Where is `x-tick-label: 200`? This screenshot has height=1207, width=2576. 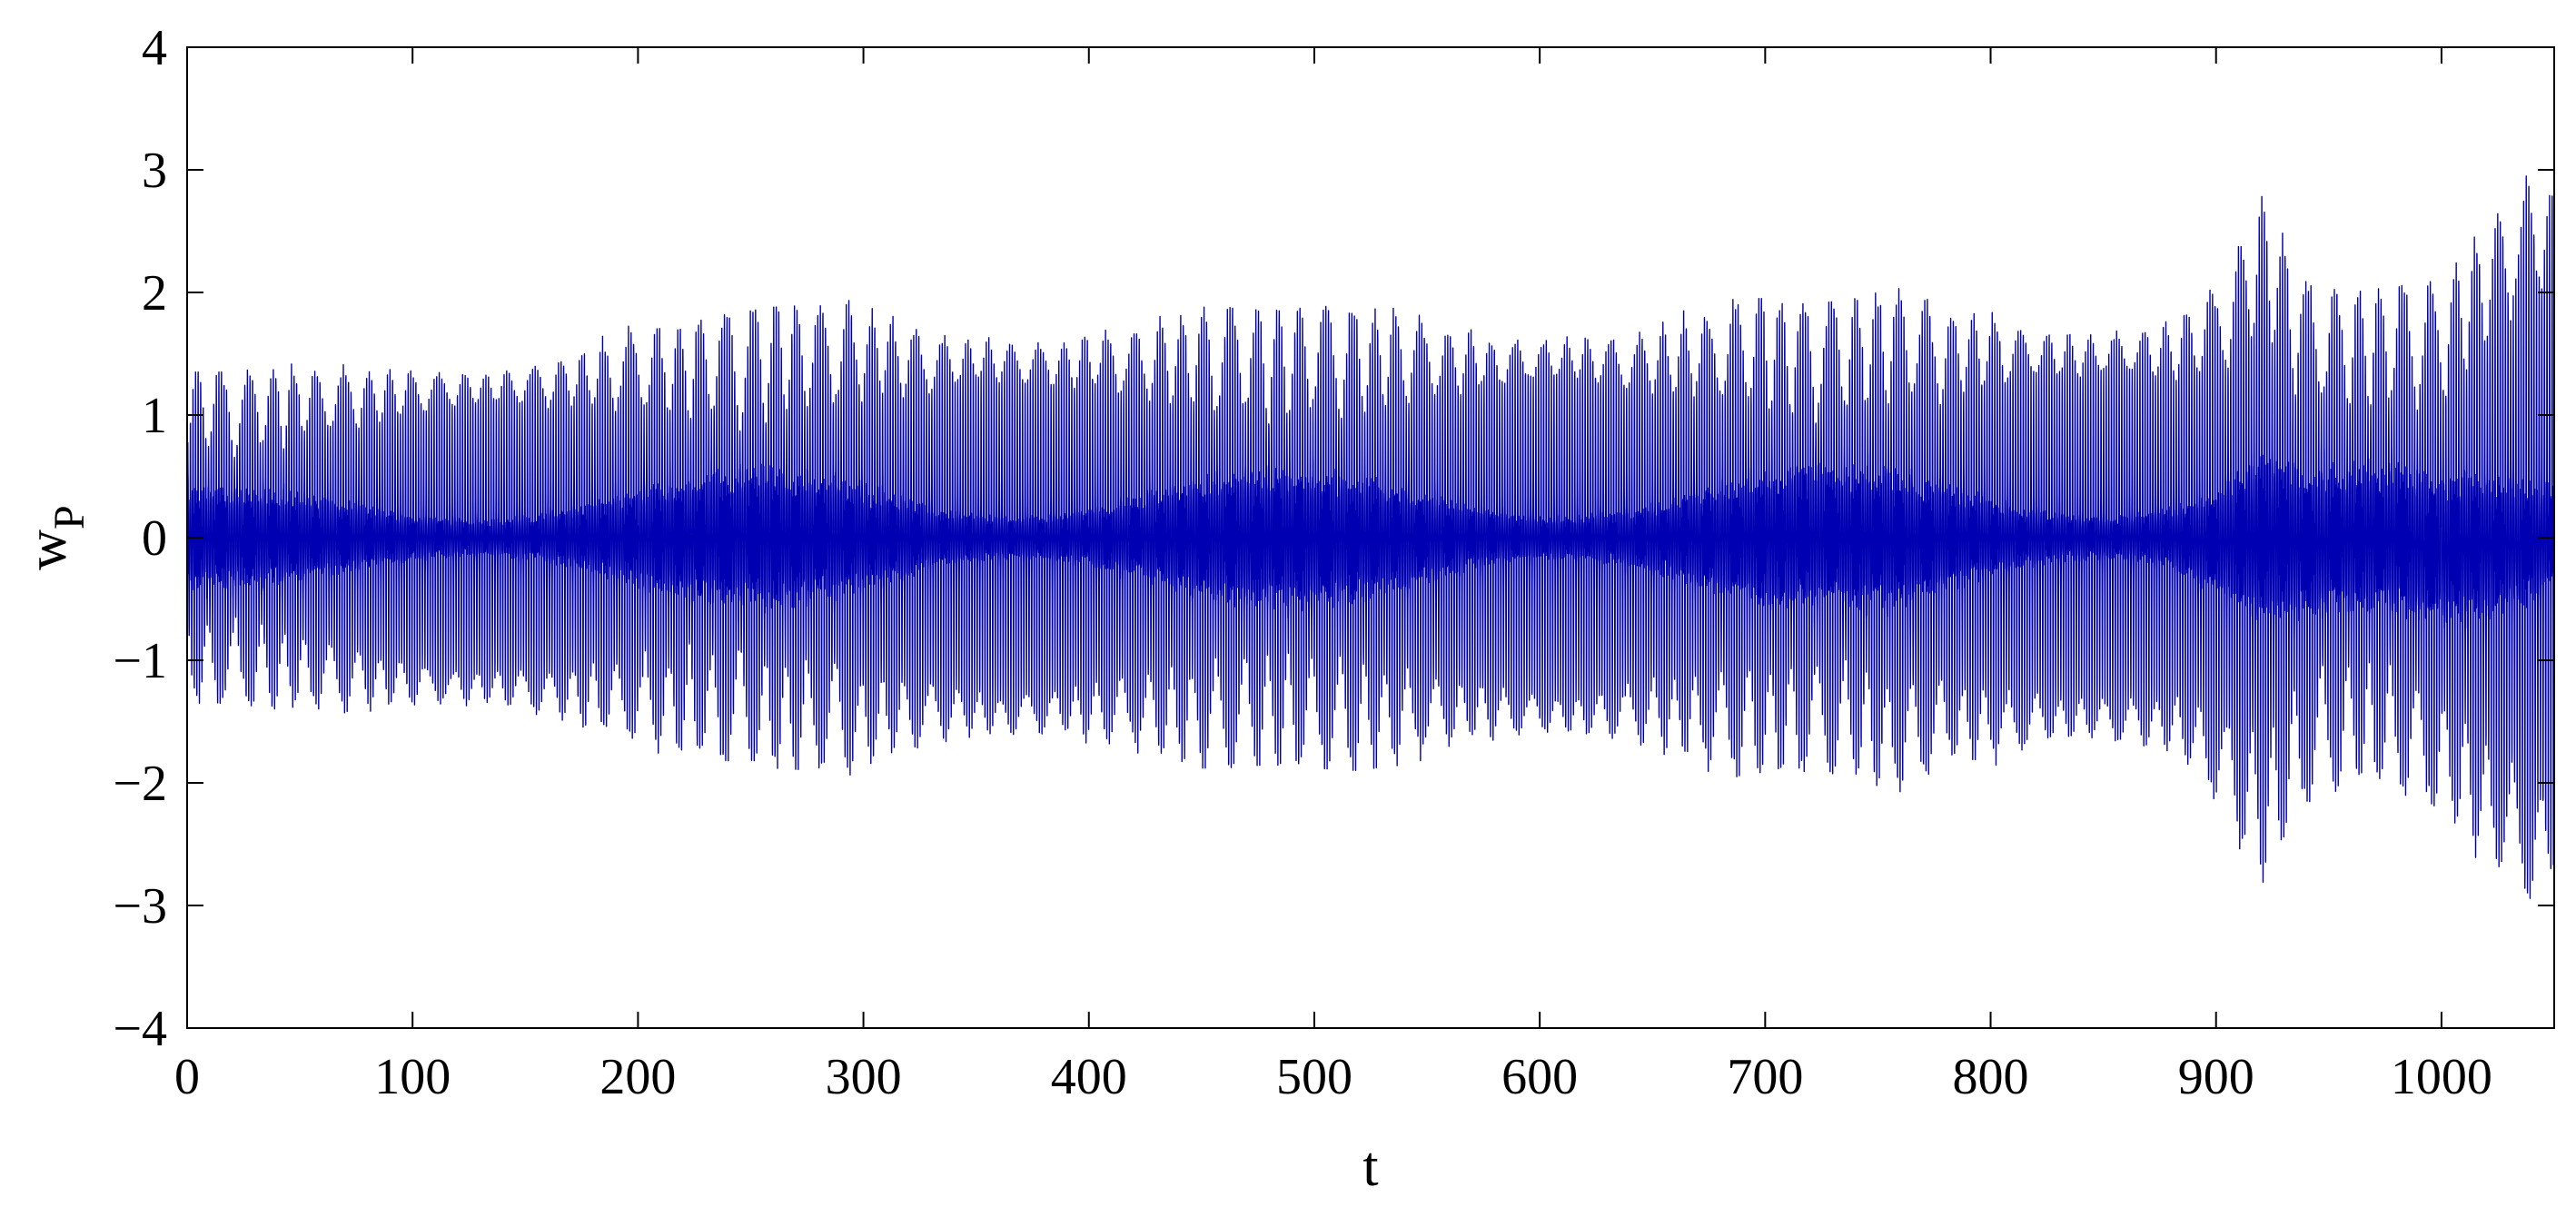
x-tick-label: 200 is located at coordinates (637, 1077).